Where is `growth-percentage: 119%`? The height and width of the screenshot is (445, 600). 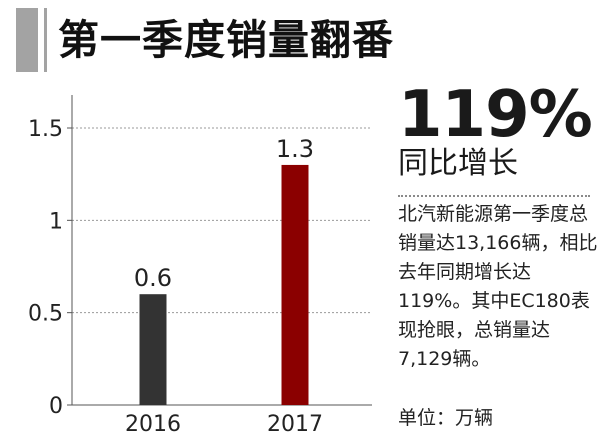 growth-percentage: 119% is located at coordinates (495, 115).